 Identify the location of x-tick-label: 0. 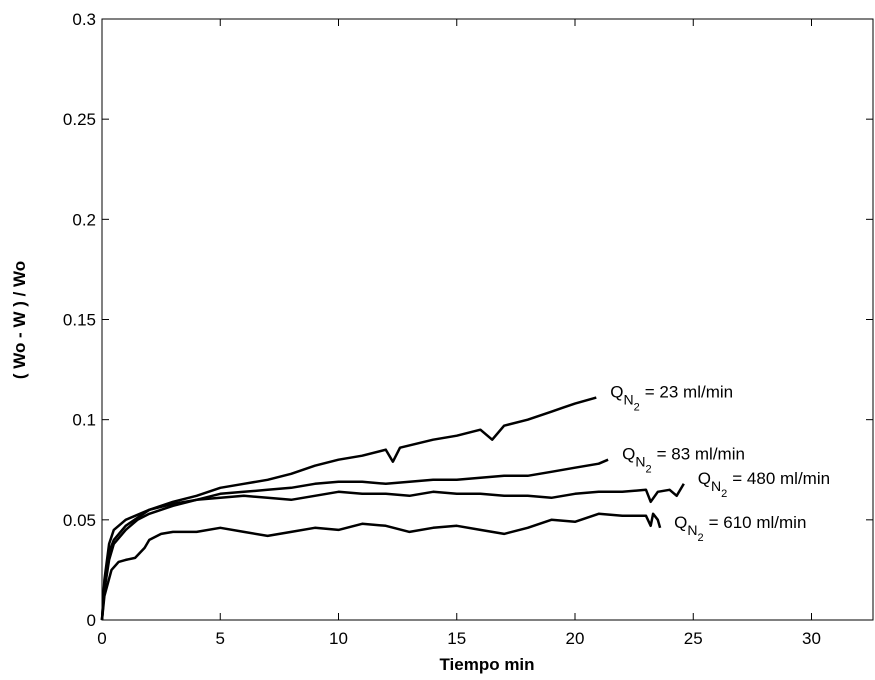
(101, 638).